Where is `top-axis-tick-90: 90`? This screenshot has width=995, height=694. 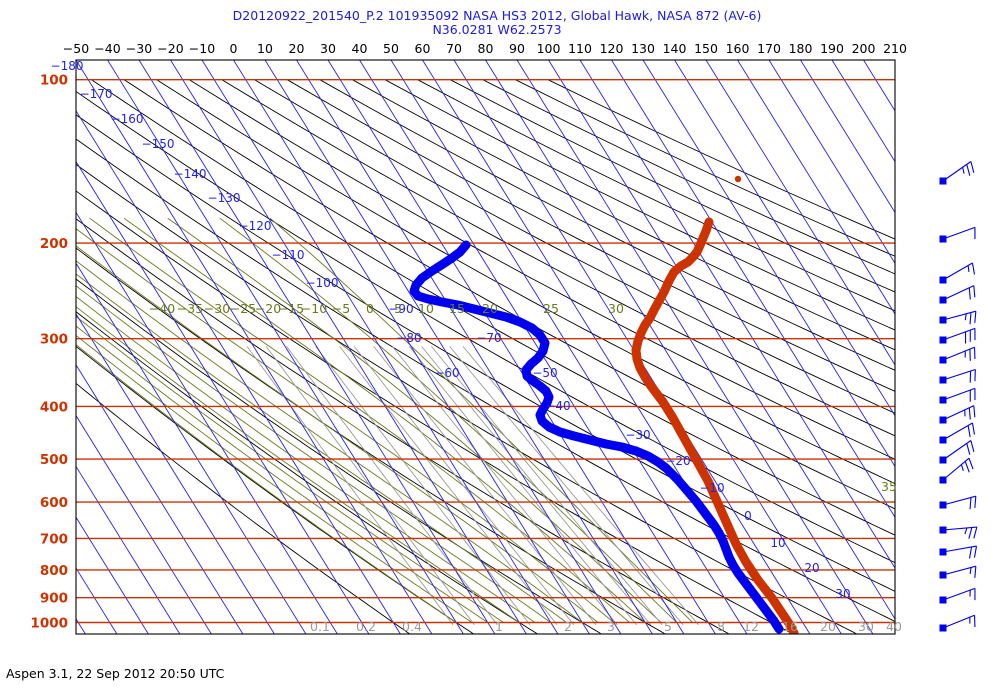 top-axis-tick-90: 90 is located at coordinates (517, 48).